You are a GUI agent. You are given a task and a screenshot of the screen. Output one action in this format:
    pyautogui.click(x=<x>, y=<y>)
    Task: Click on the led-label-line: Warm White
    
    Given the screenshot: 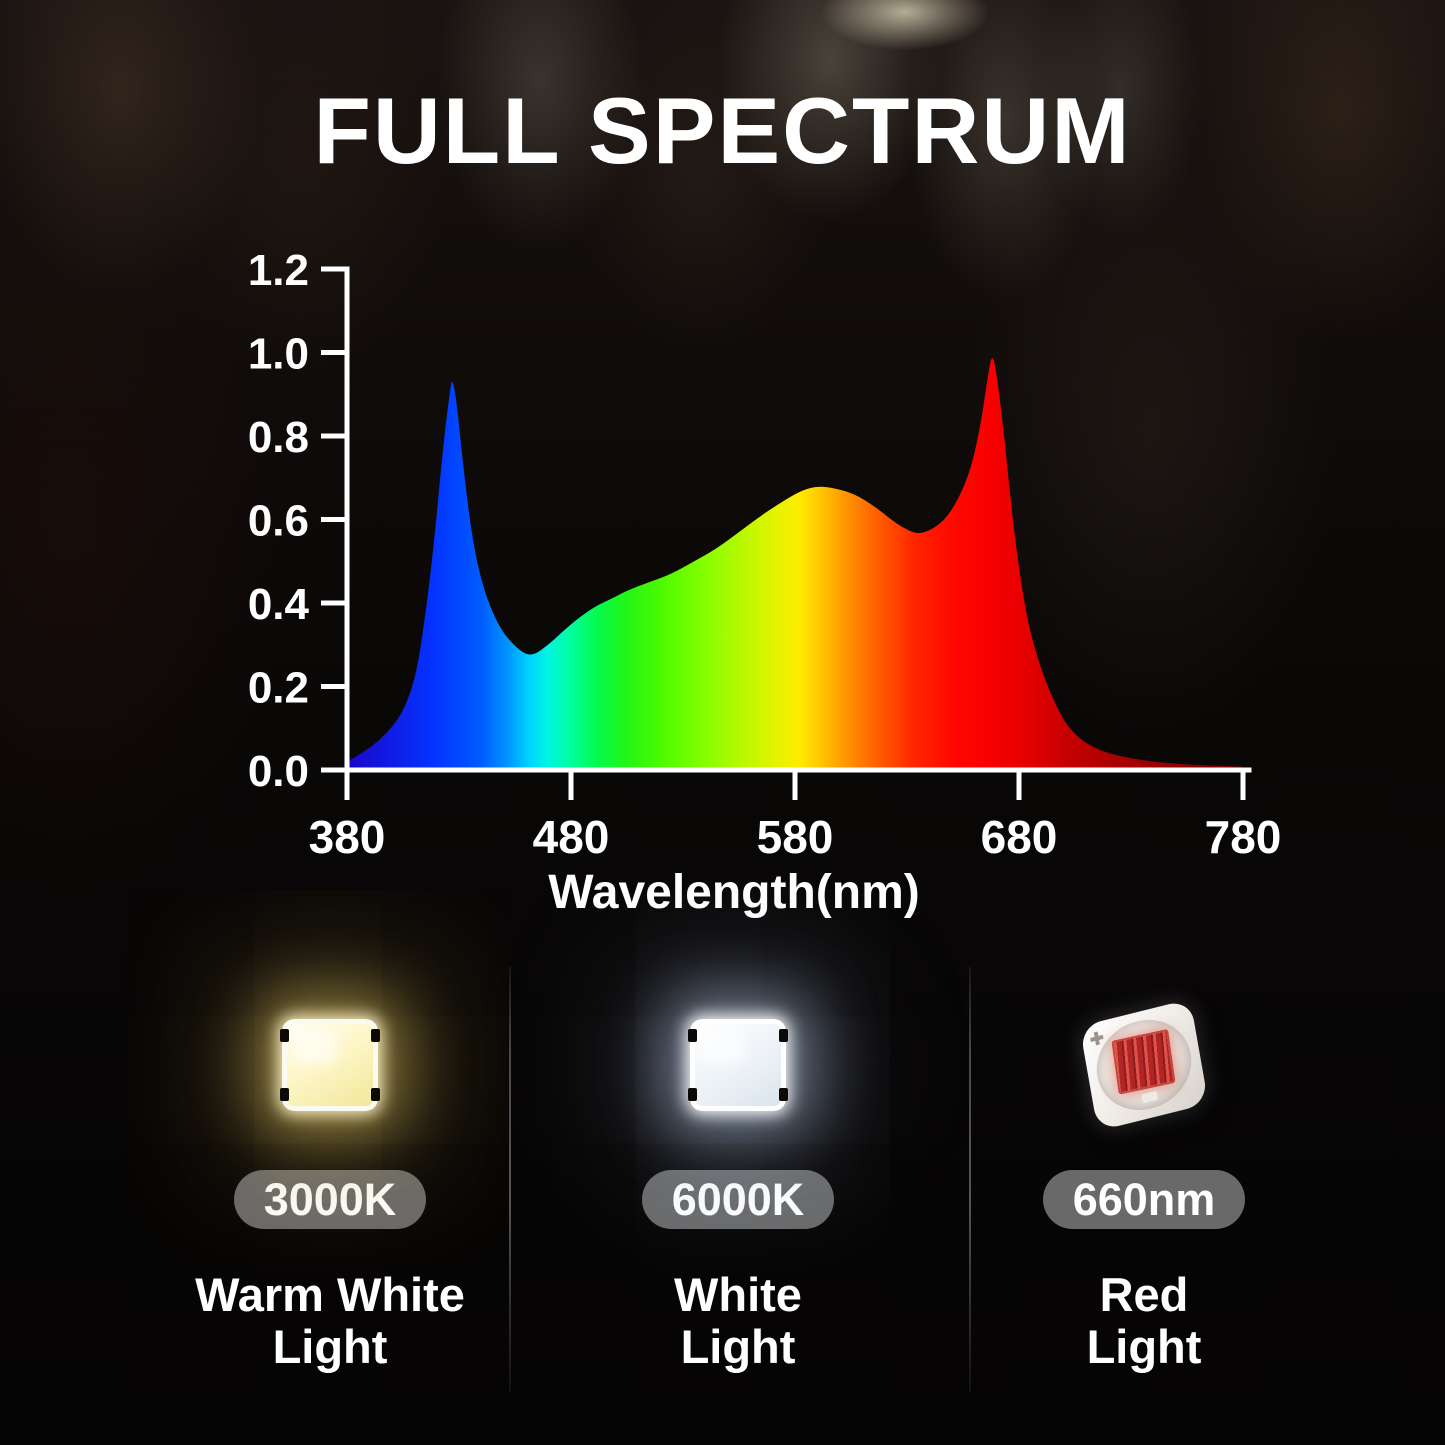 What is the action you would take?
    pyautogui.click(x=330, y=1294)
    